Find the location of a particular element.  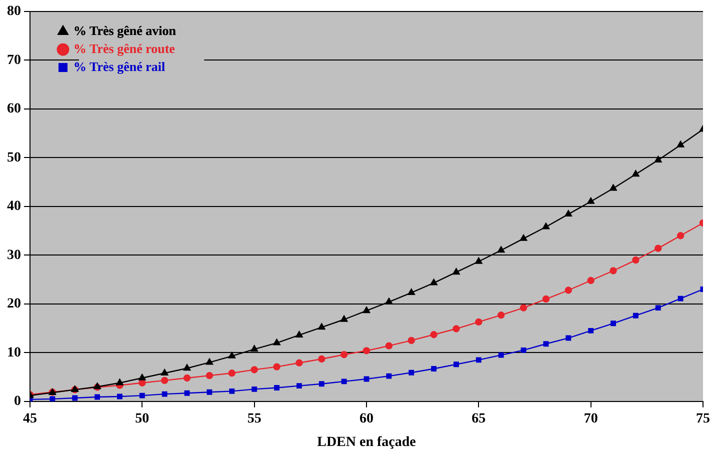

x-tick-label: 60 is located at coordinates (367, 418).